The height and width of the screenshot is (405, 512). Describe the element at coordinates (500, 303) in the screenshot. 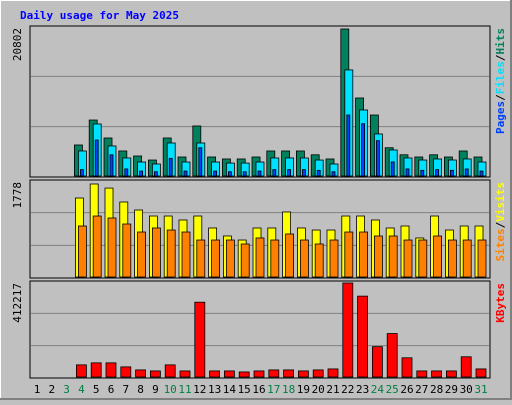

I see `legend: KBytes` at that location.